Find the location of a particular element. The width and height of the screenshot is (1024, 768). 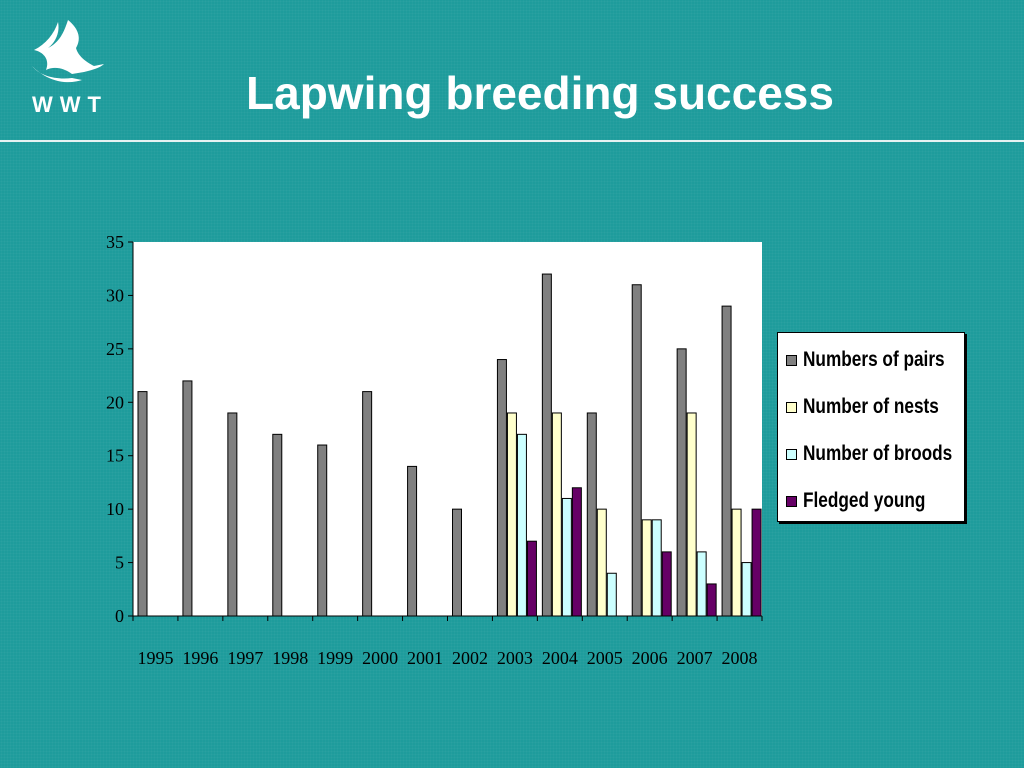

bar-pairs-1995 is located at coordinates (142, 504).